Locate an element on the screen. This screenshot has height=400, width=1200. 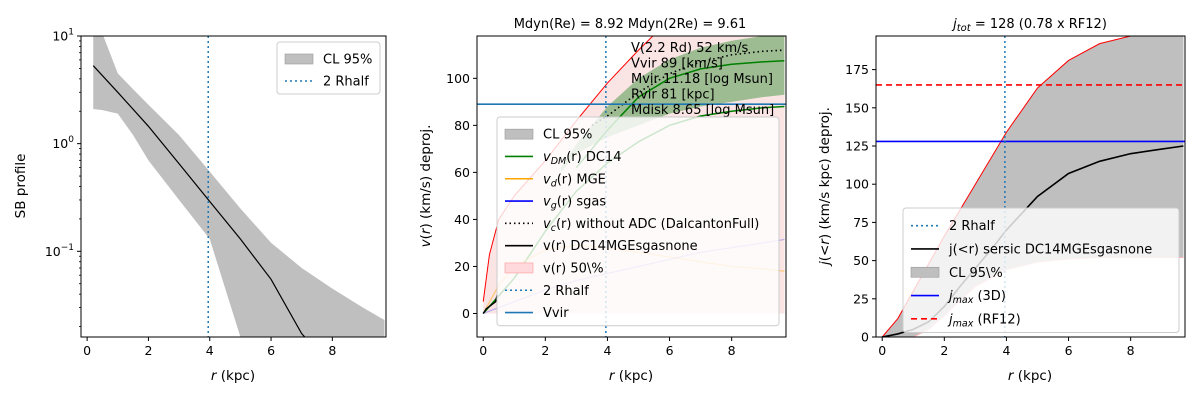
y-tick-label: 25 is located at coordinates (861, 298).